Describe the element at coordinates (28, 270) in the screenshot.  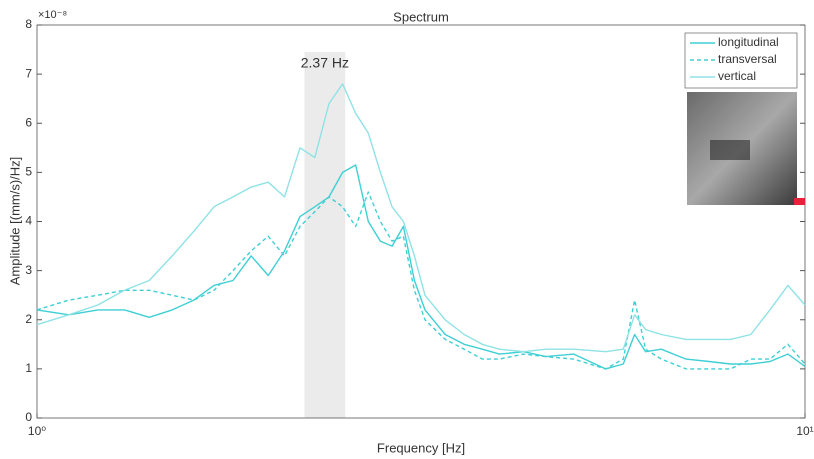
I see `y-tick-label: 3` at that location.